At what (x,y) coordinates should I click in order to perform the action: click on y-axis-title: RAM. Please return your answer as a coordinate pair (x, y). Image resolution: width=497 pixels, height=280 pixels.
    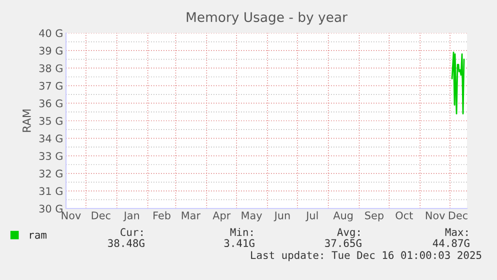
    Looking at the image, I should click on (26, 121).